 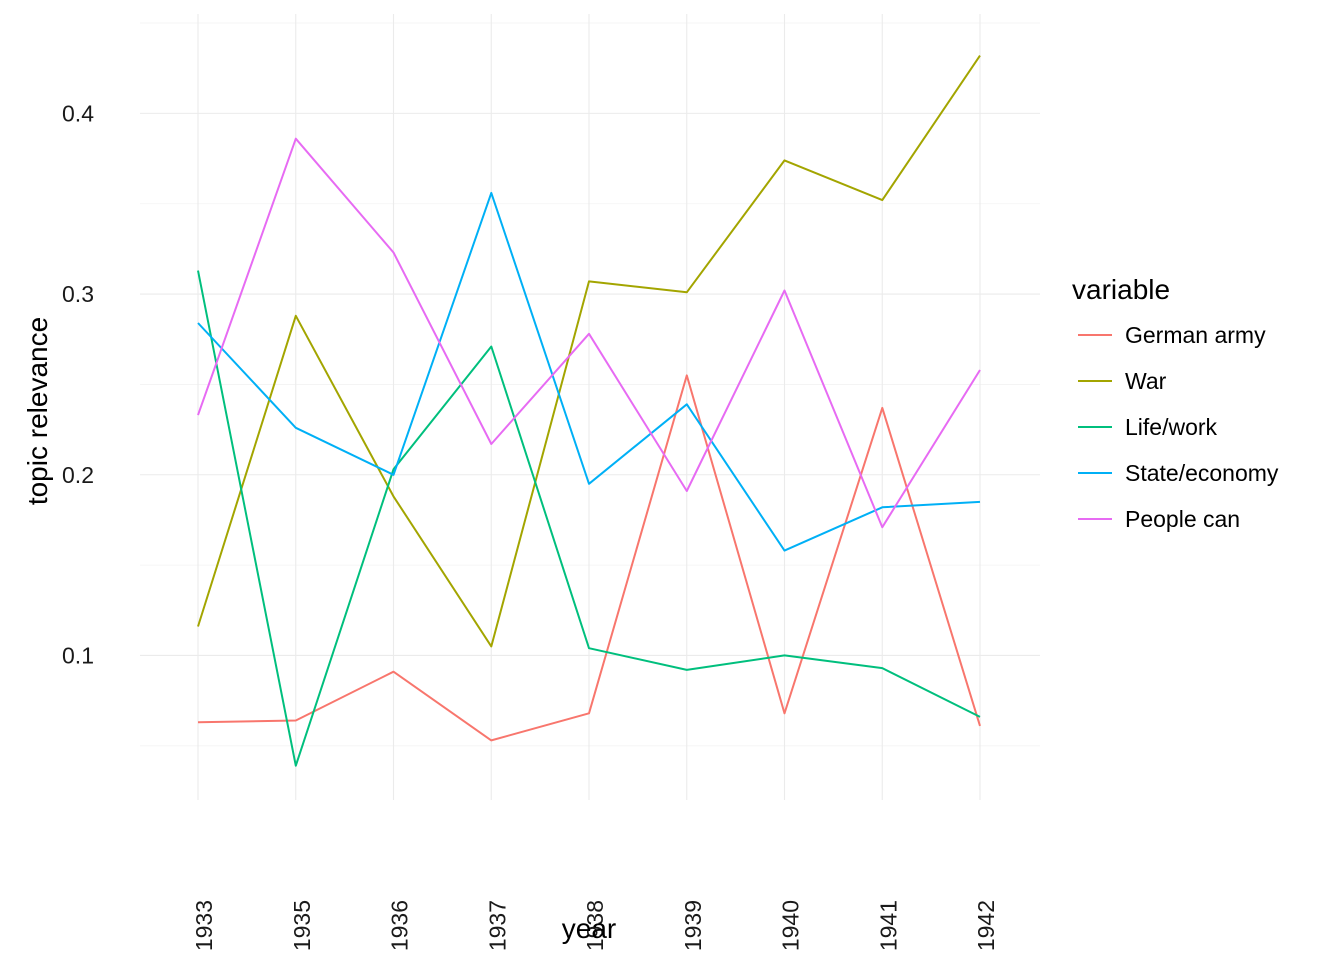 I want to click on x-tick-label: 1940, so click(x=791, y=925).